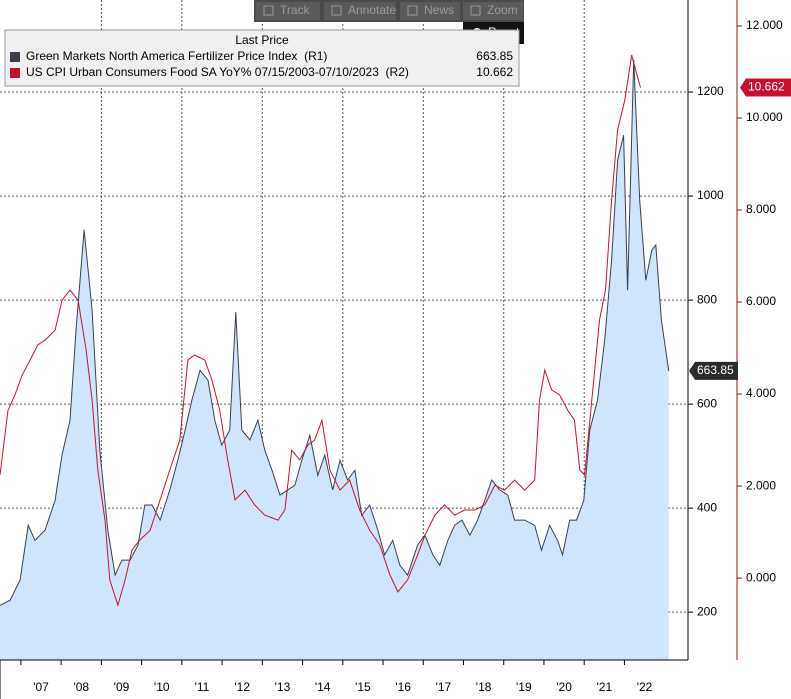 This screenshot has width=791, height=699. I want to click on legend, so click(262, 58).